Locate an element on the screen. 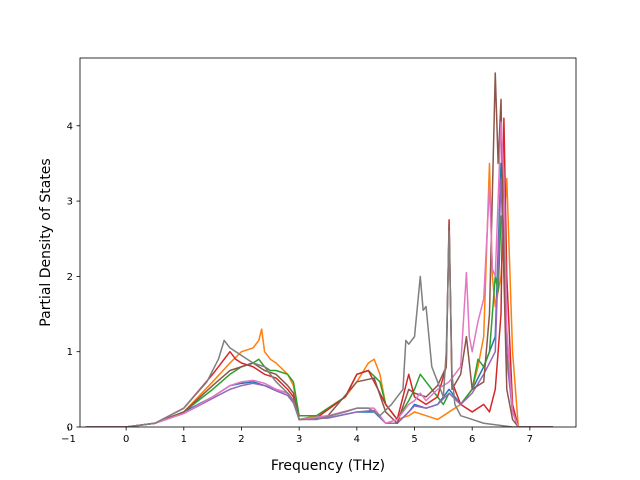 Image resolution: width=640 pixels, height=480 pixels. y-tick-label: 3 is located at coordinates (70, 202).